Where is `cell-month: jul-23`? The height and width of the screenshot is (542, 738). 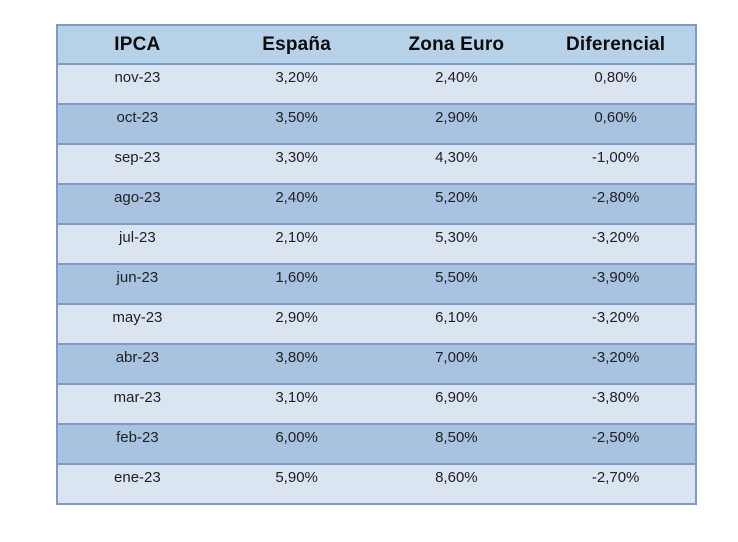 cell-month: jul-23 is located at coordinates (137, 244).